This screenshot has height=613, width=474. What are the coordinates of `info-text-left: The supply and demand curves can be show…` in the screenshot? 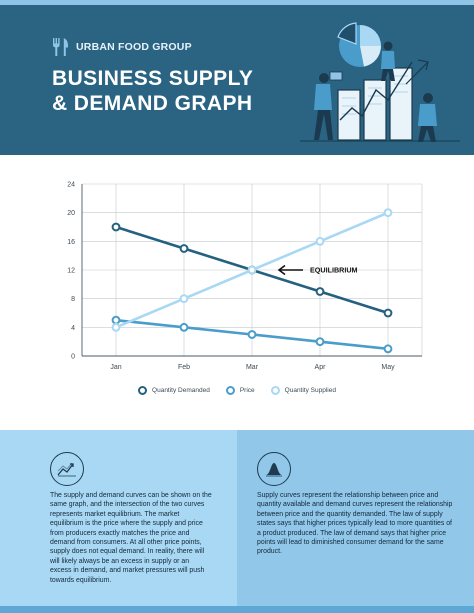 It's located at (131, 538).